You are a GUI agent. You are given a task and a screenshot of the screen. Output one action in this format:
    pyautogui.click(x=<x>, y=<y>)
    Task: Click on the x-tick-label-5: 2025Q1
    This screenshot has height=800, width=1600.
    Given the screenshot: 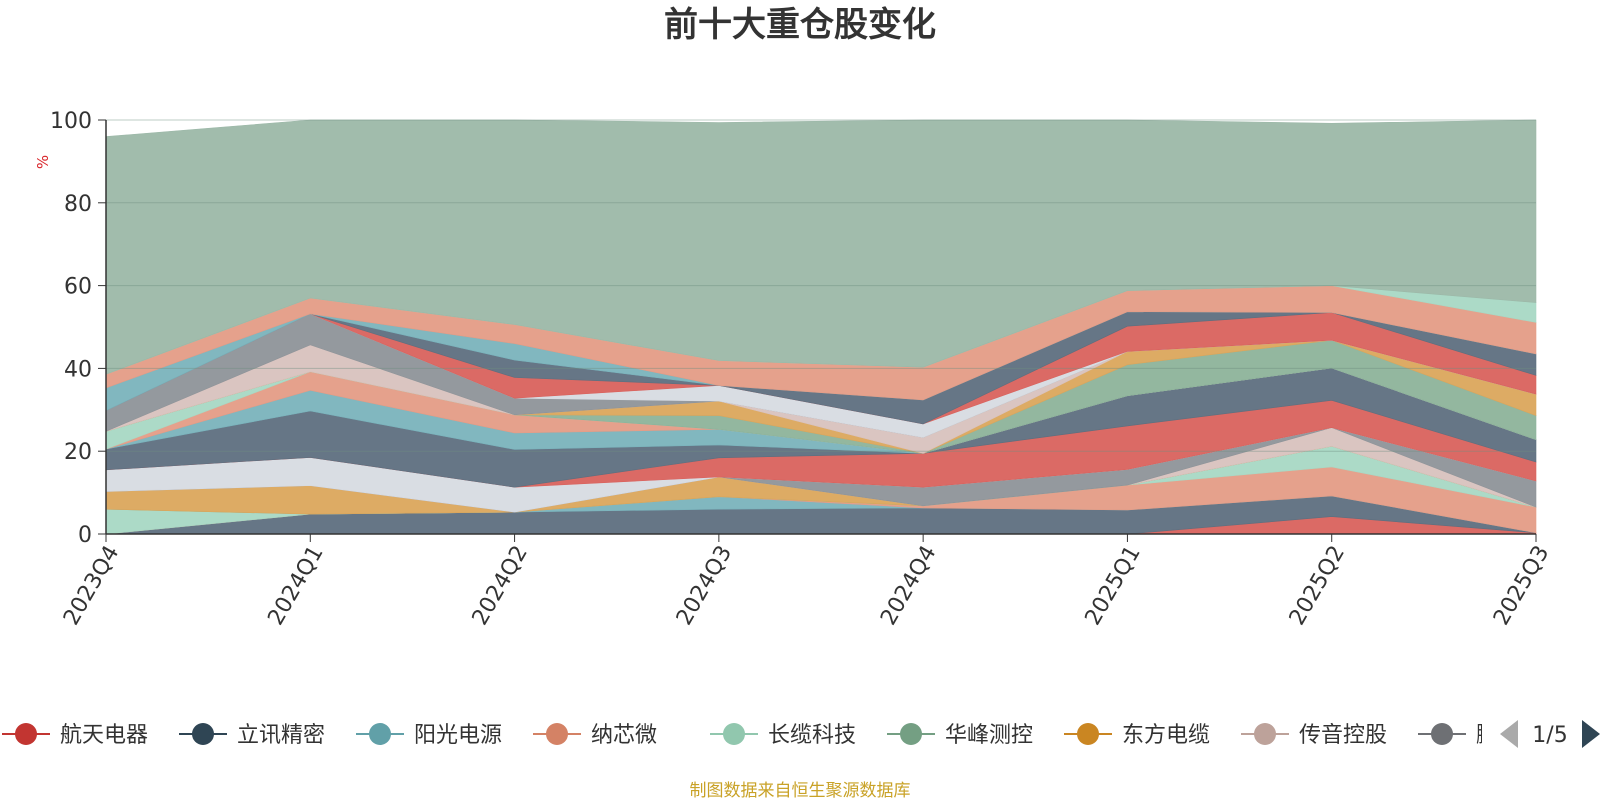 What is the action you would take?
    pyautogui.click(x=1113, y=586)
    